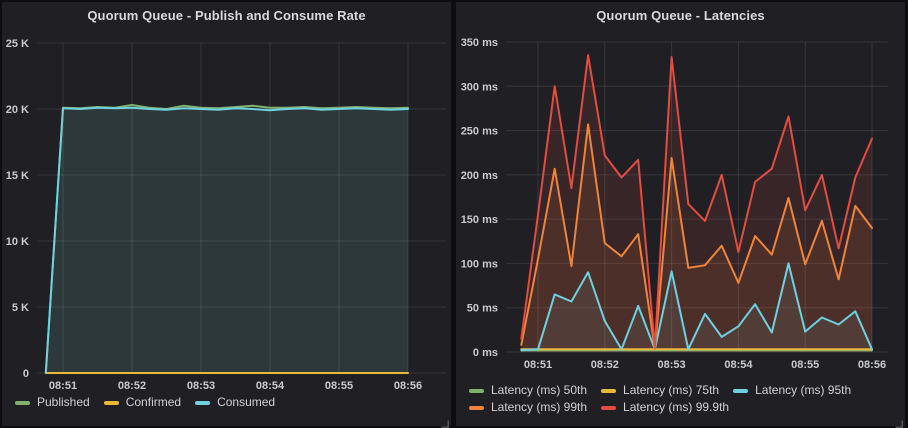  I want to click on legend-item-published: Published, so click(52, 402).